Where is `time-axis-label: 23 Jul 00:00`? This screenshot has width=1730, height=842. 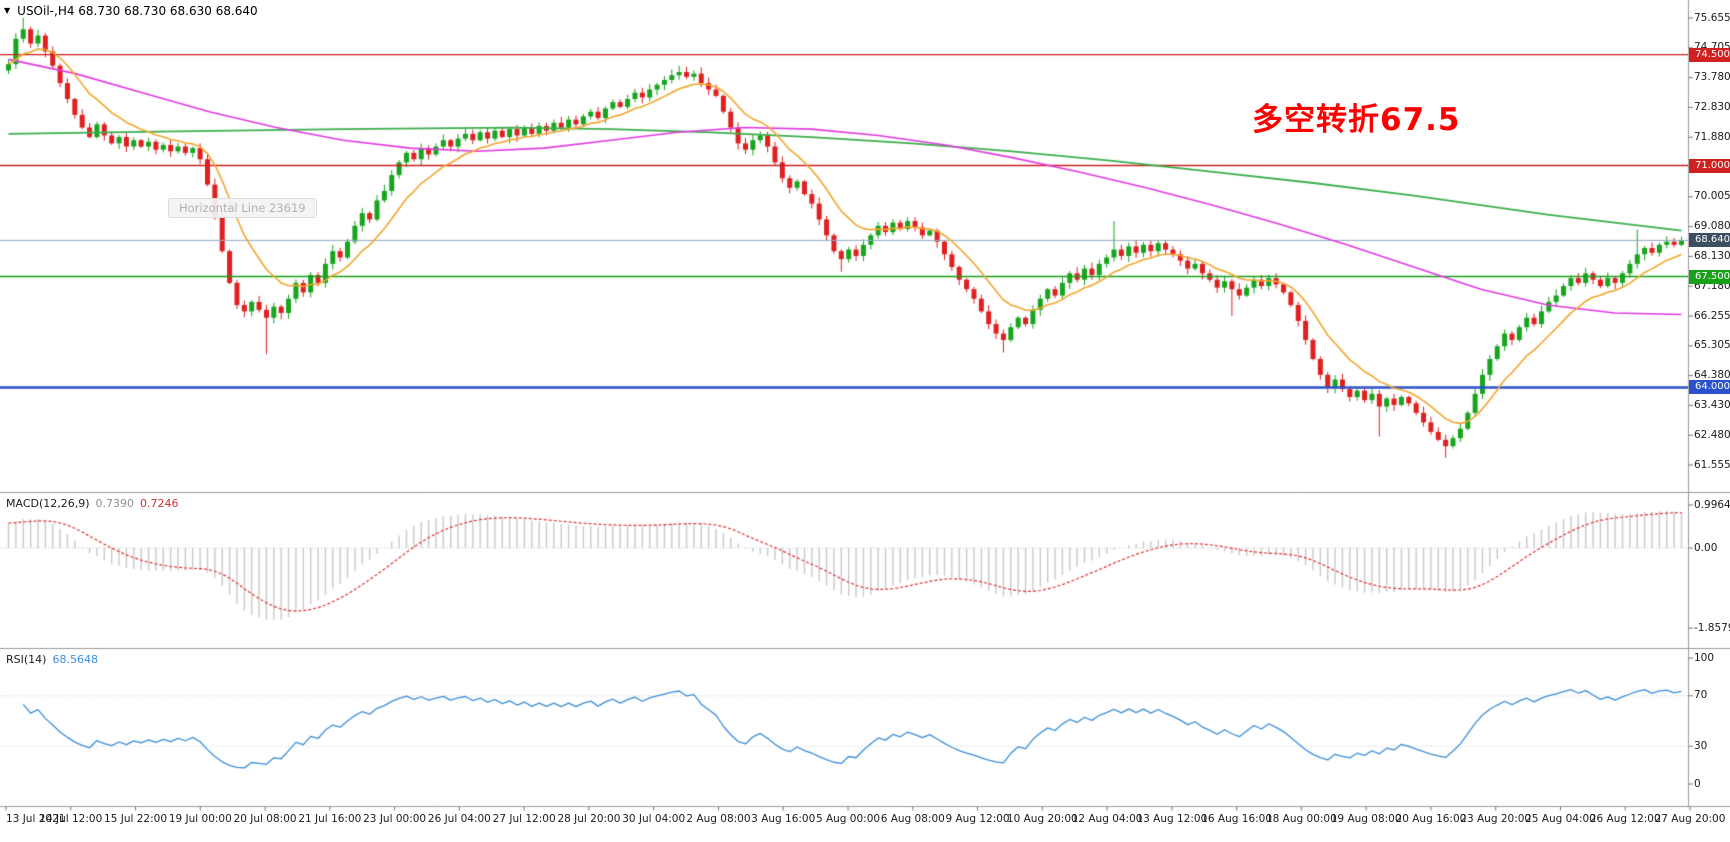 time-axis-label: 23 Jul 00:00 is located at coordinates (395, 819).